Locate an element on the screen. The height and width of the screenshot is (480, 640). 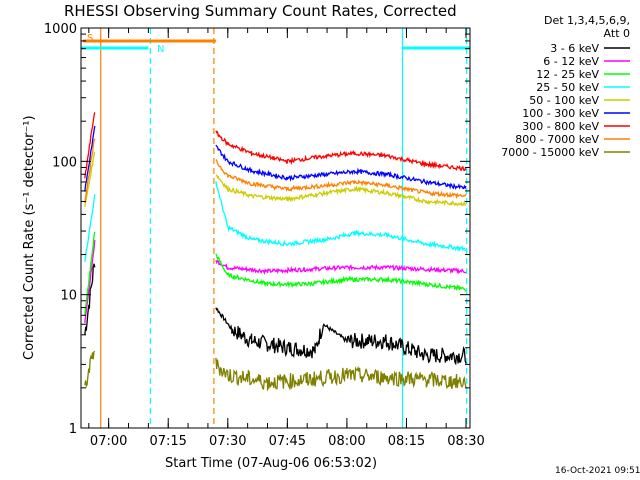
legend-label-2: 12 - 25 keV is located at coordinates (567, 74).